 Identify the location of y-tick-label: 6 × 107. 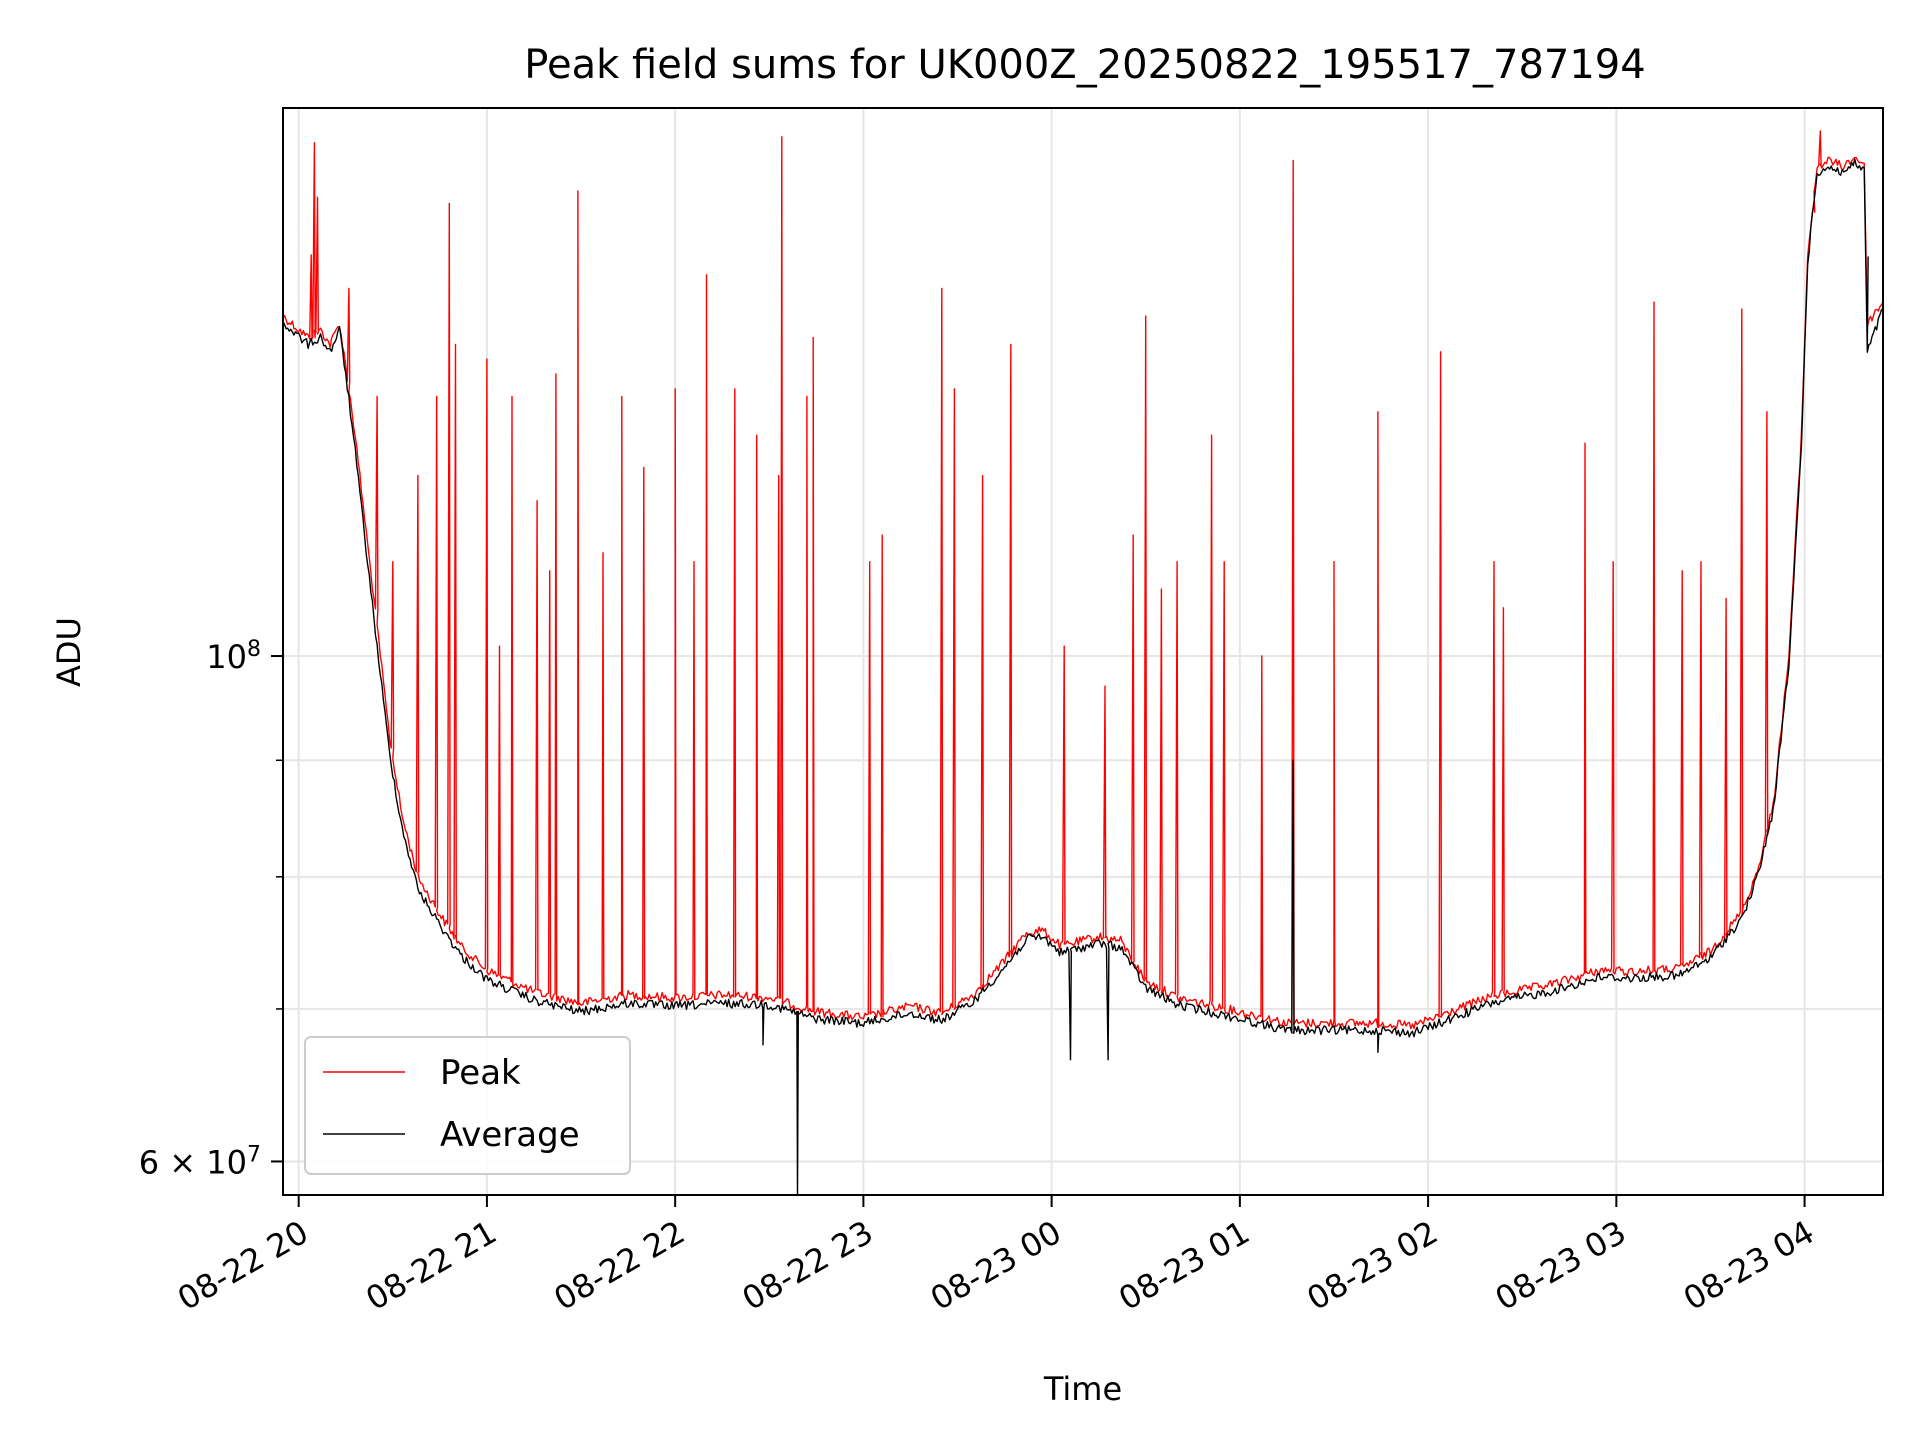
(200, 1162).